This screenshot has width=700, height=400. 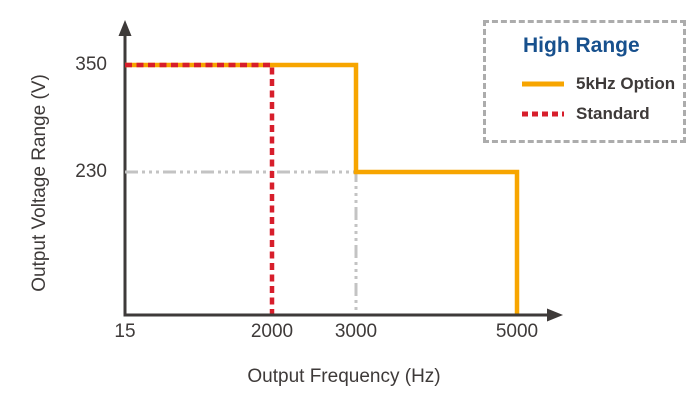 I want to click on x-tick-label: 2000, so click(x=272, y=331).